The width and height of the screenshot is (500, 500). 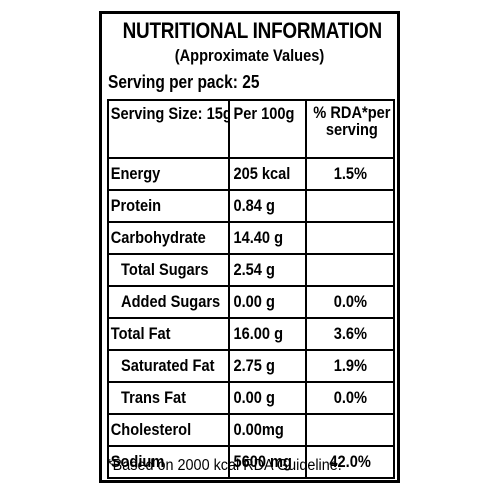 I want to click on per-100g-cell: 2.75 g, so click(x=267, y=366).